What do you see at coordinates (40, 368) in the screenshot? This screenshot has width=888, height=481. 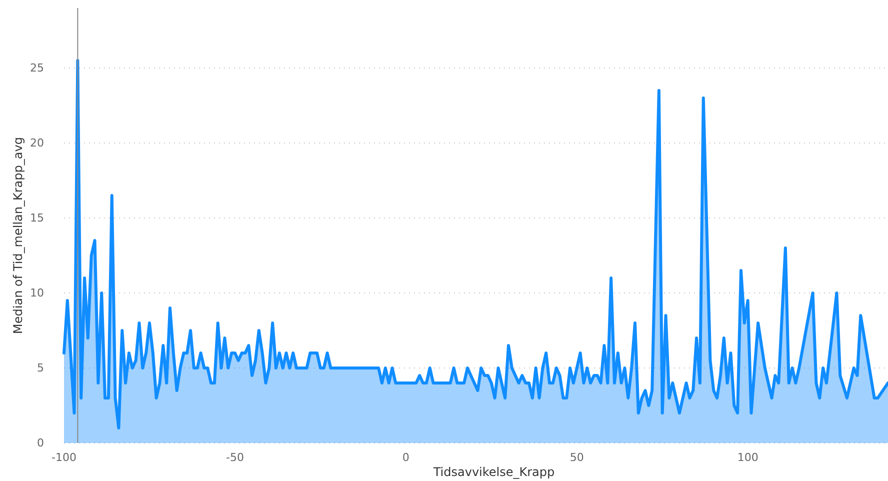 I see `y-tick-label: 5` at bounding box center [40, 368].